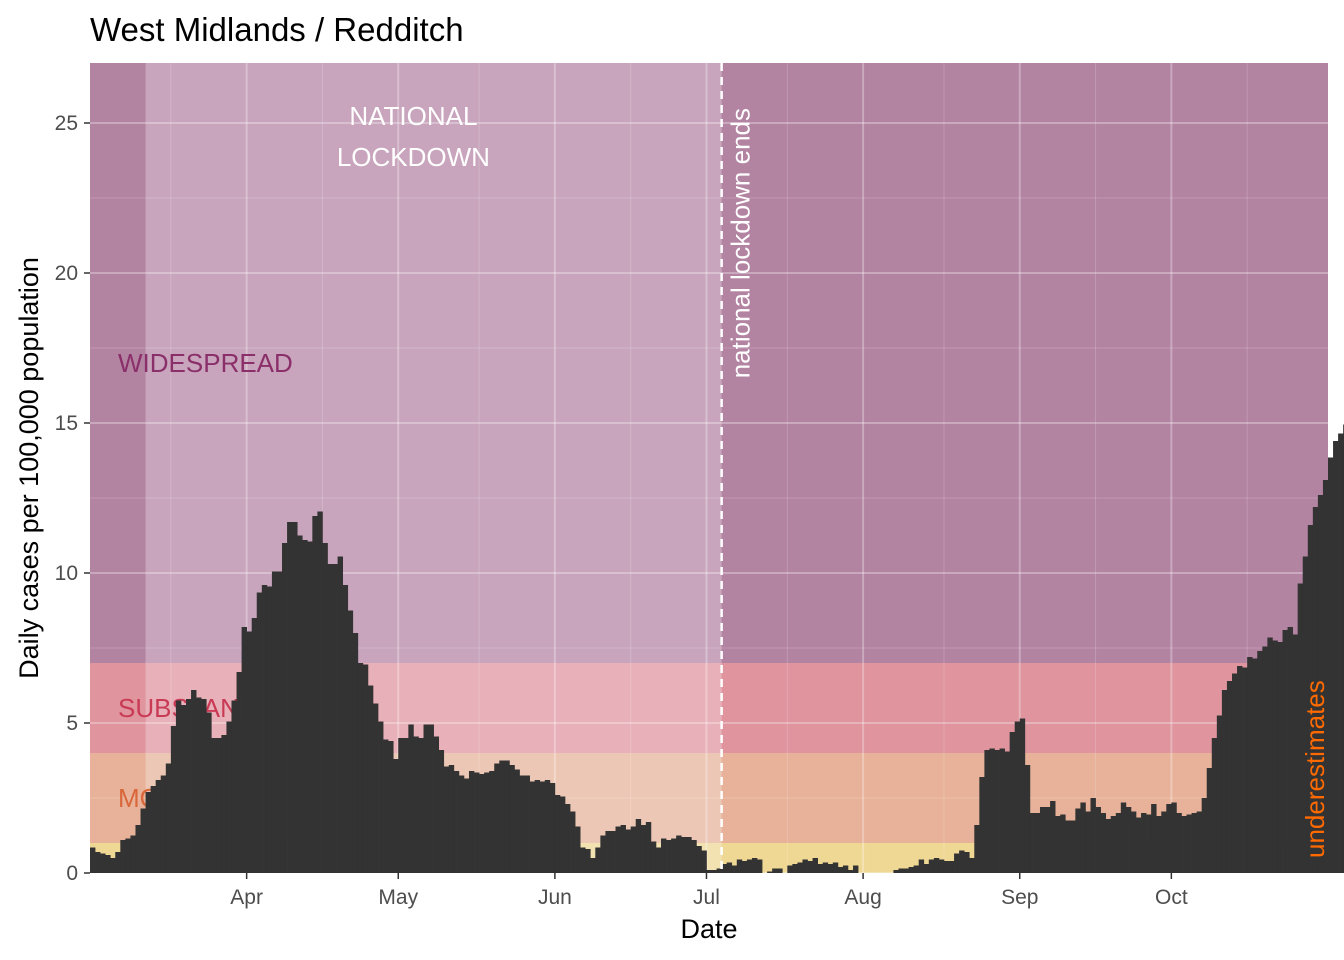 The width and height of the screenshot is (1344, 960). Describe the element at coordinates (205, 363) in the screenshot. I see `band-label-widespread: WIDESPREAD` at that location.